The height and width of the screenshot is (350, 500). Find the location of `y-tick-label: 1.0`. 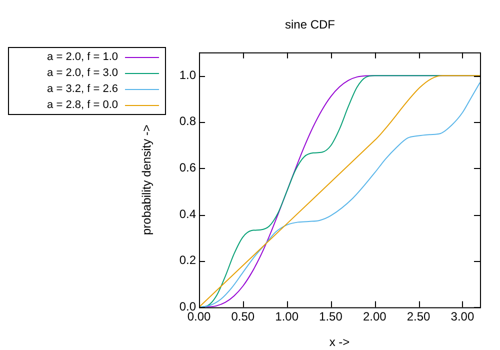

y-tick-label: 1.0 is located at coordinates (187, 75).